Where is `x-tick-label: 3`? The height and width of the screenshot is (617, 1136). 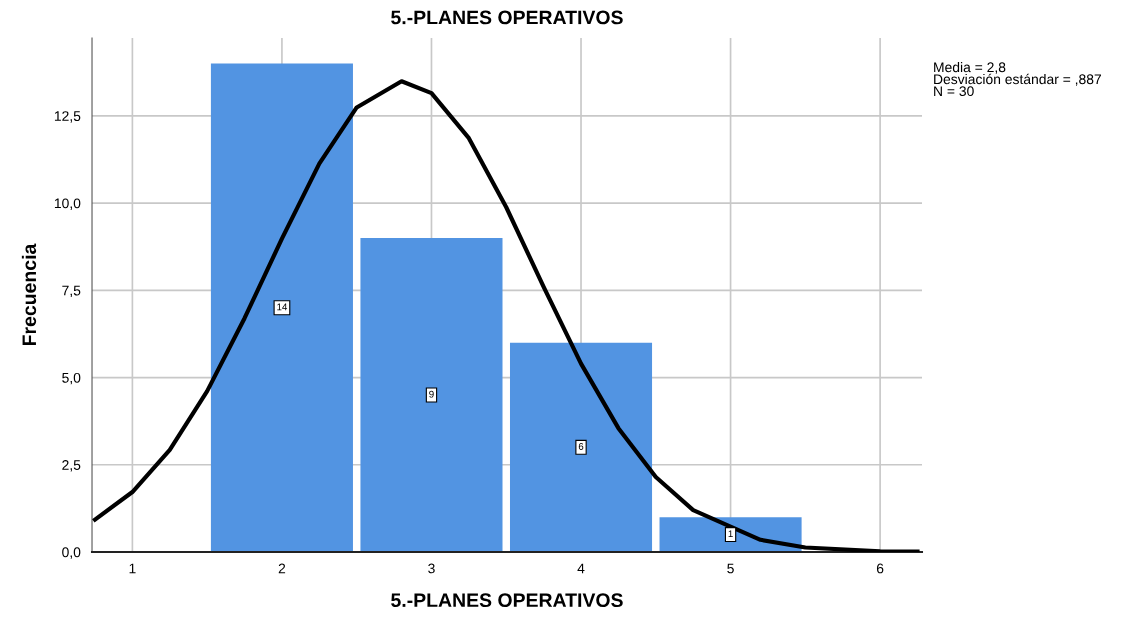 x-tick-label: 3 is located at coordinates (431, 568).